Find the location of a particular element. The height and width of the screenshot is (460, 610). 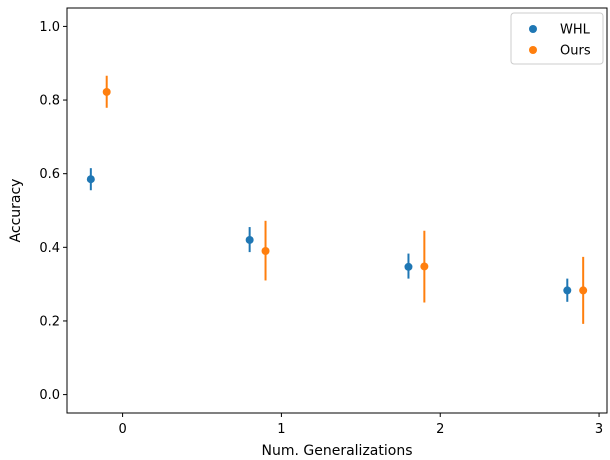

y-tick-label: 0.2 is located at coordinates (49, 321).